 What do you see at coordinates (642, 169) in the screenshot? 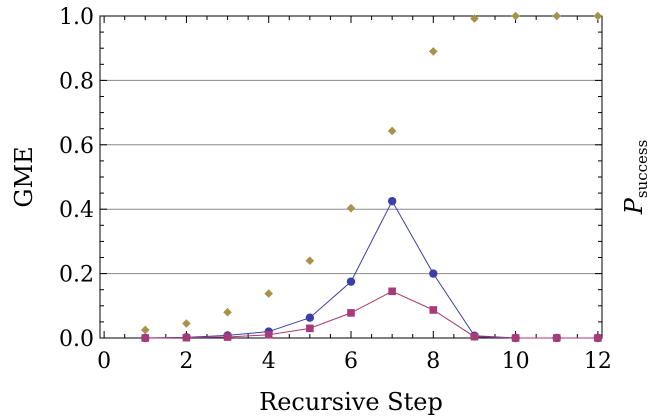
I see `right-axis-label-subscript: success` at bounding box center [642, 169].